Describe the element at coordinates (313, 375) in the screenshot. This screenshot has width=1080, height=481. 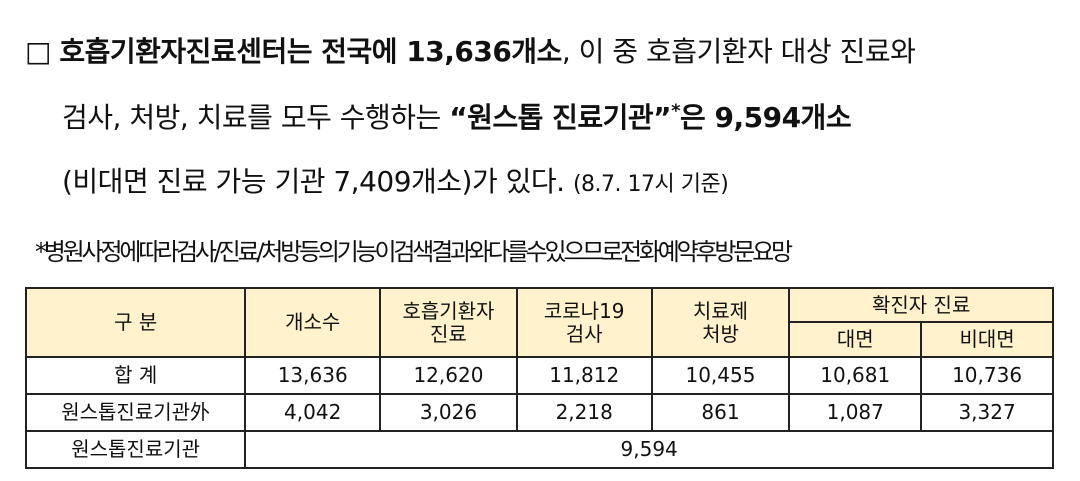
I see `table-cell: 13,636` at that location.